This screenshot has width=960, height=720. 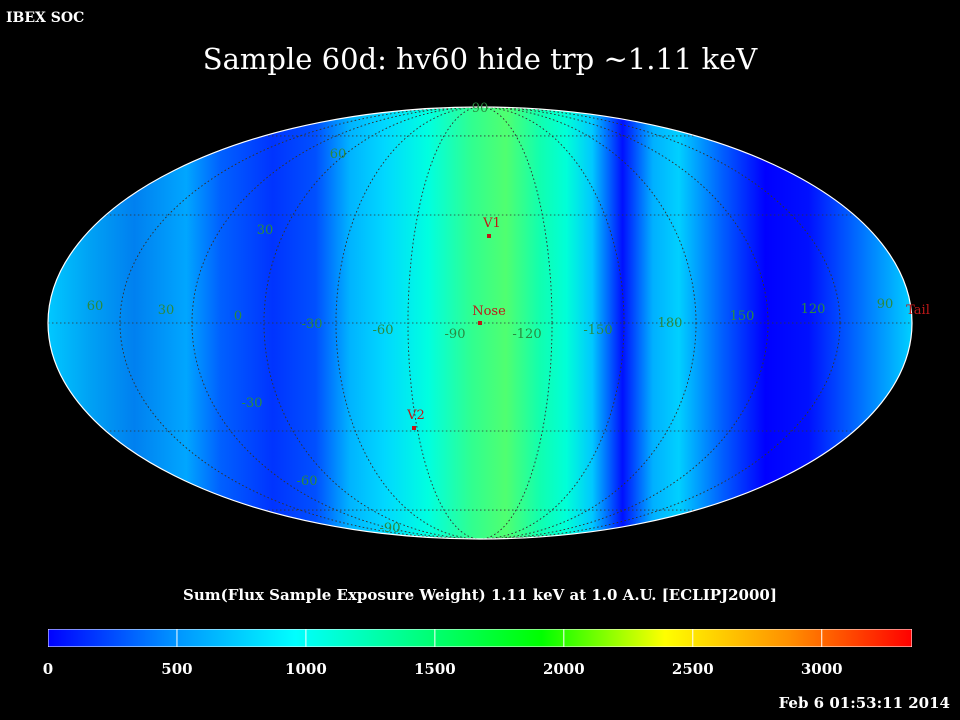 I want to click on lon-label: -90, so click(x=455, y=334).